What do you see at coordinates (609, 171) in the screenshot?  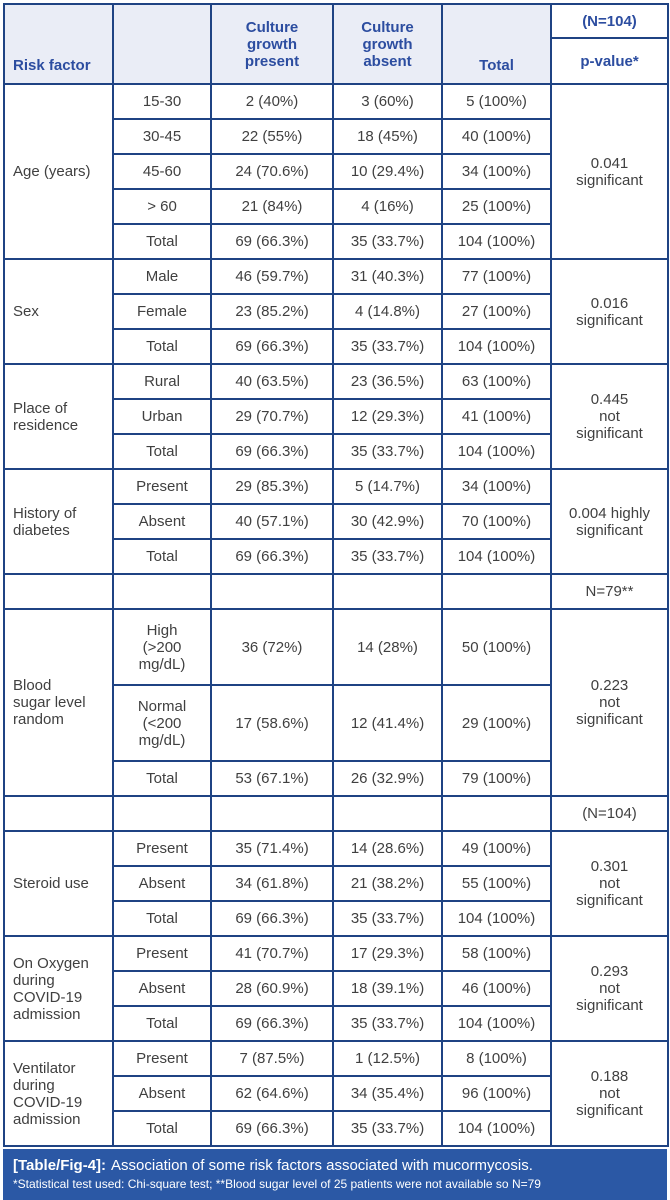 I see `p-value-cell: 0.041 significant` at bounding box center [609, 171].